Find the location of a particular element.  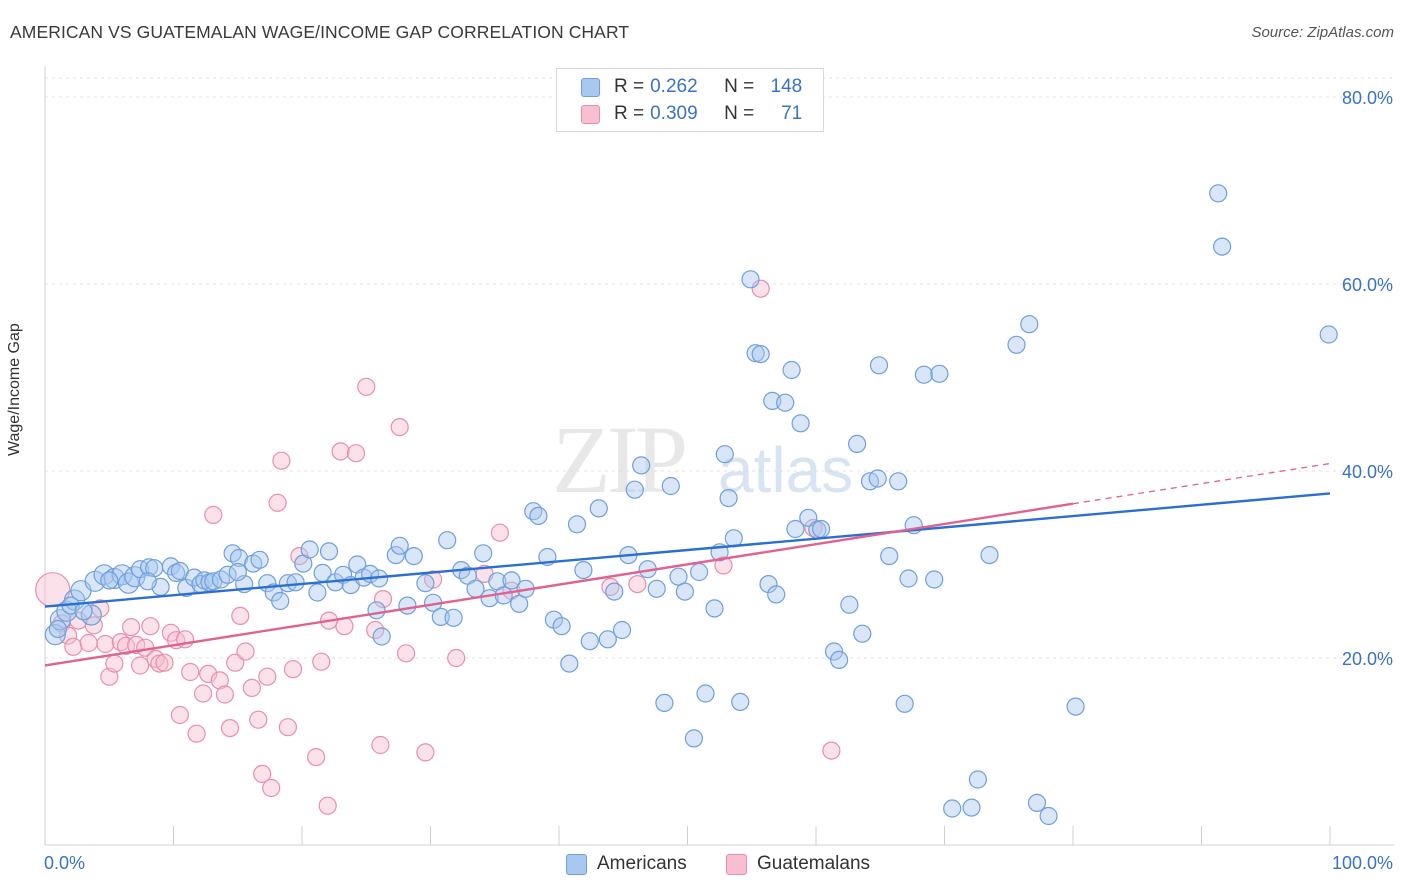

y-tick-label: 20.0% is located at coordinates (1367, 659).